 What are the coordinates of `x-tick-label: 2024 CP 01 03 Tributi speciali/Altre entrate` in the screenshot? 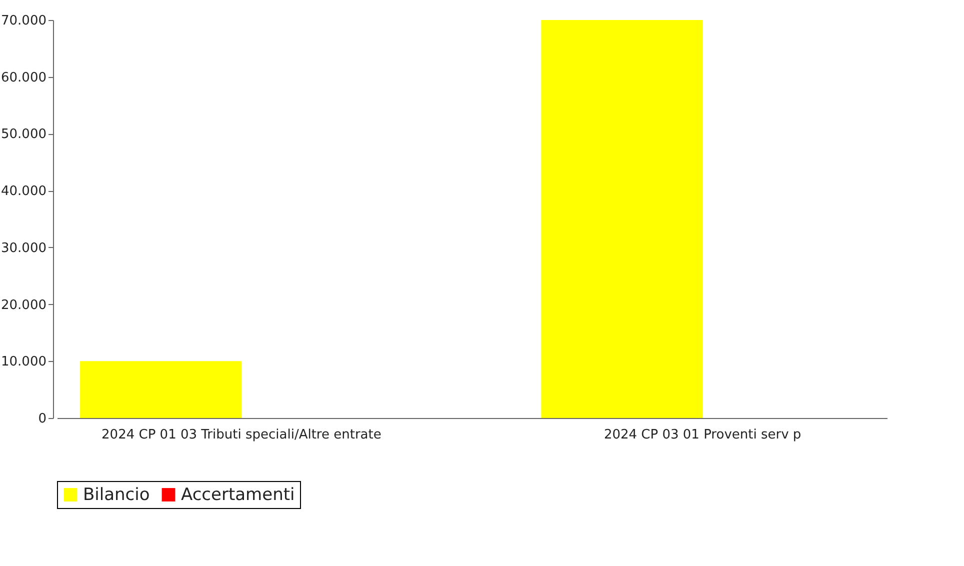 It's located at (242, 435).